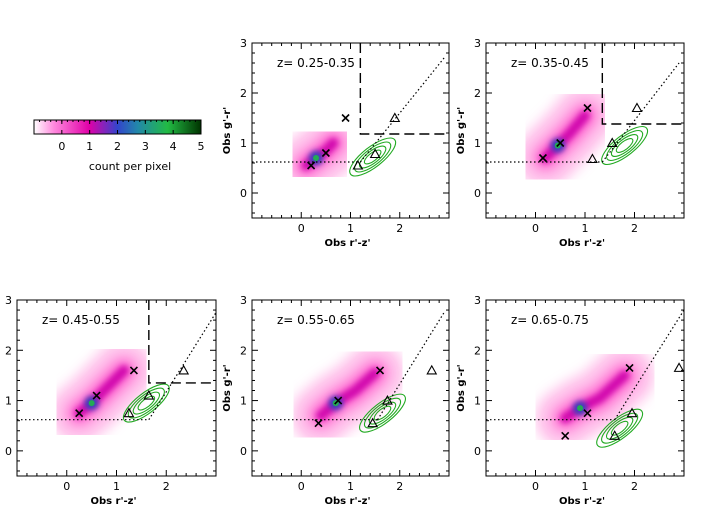 This screenshot has height=518, width=703. Describe the element at coordinates (550, 63) in the screenshot. I see `redshift-label: z= 0.35-0.45` at that location.